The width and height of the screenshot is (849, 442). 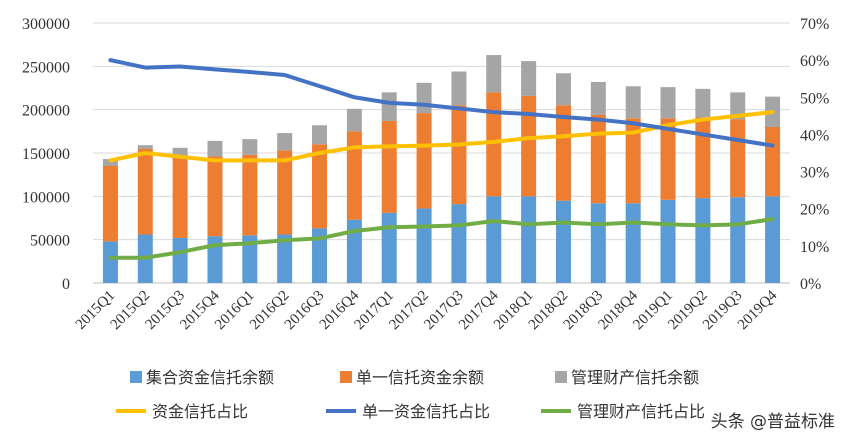 I want to click on y2-tick-label: 30%, so click(x=814, y=173).